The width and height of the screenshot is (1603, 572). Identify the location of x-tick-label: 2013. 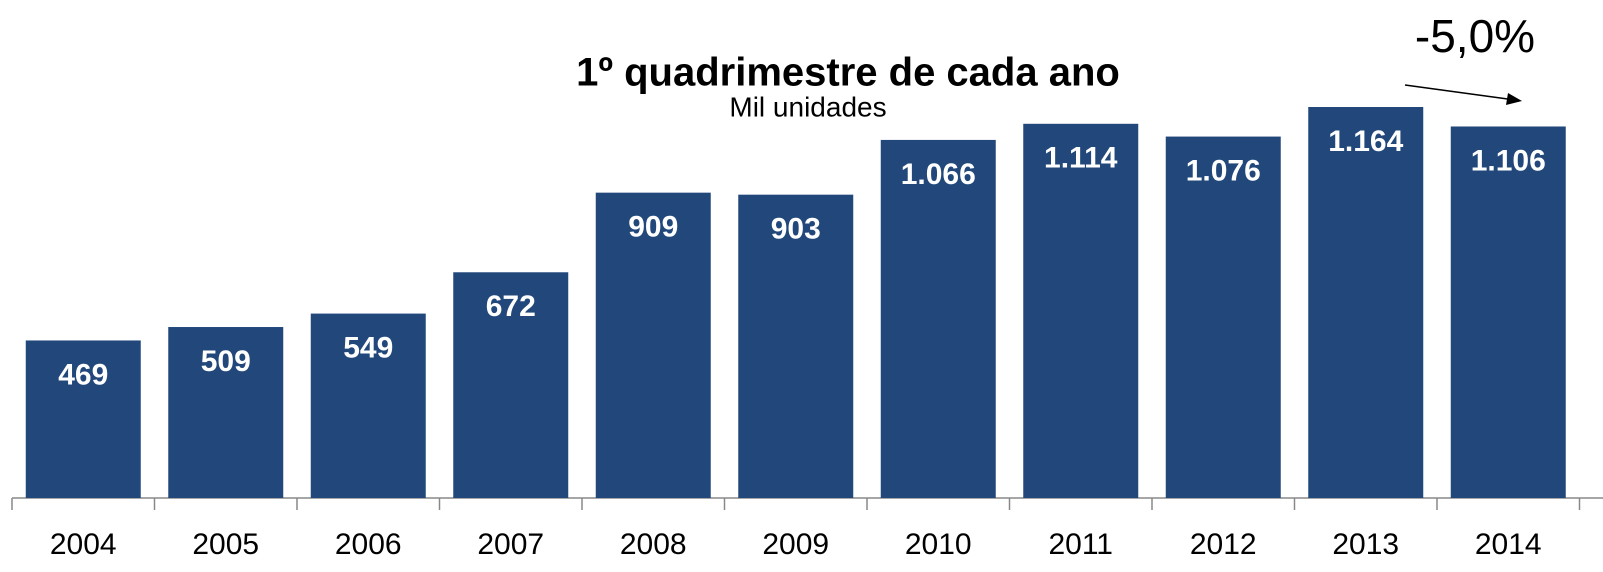
(1365, 544).